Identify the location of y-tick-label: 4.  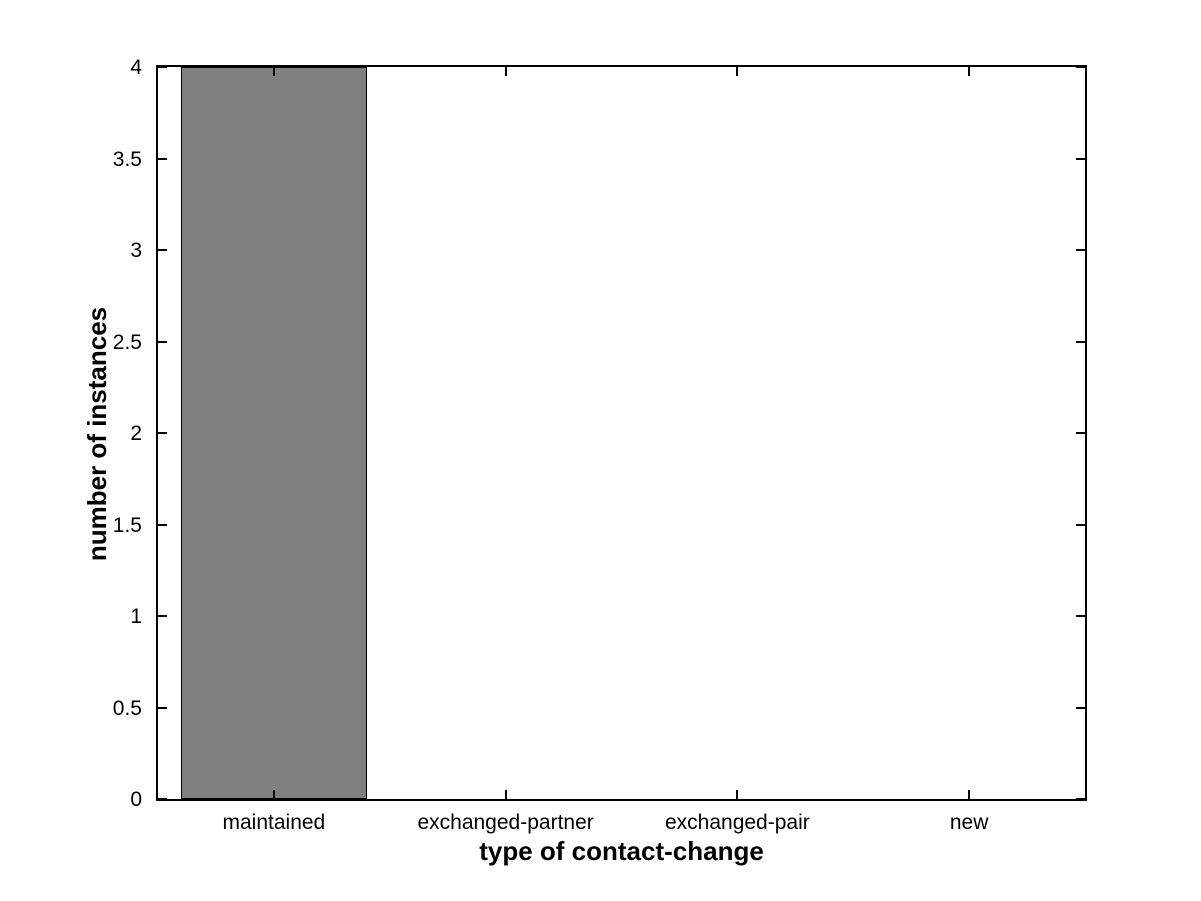
(136, 67).